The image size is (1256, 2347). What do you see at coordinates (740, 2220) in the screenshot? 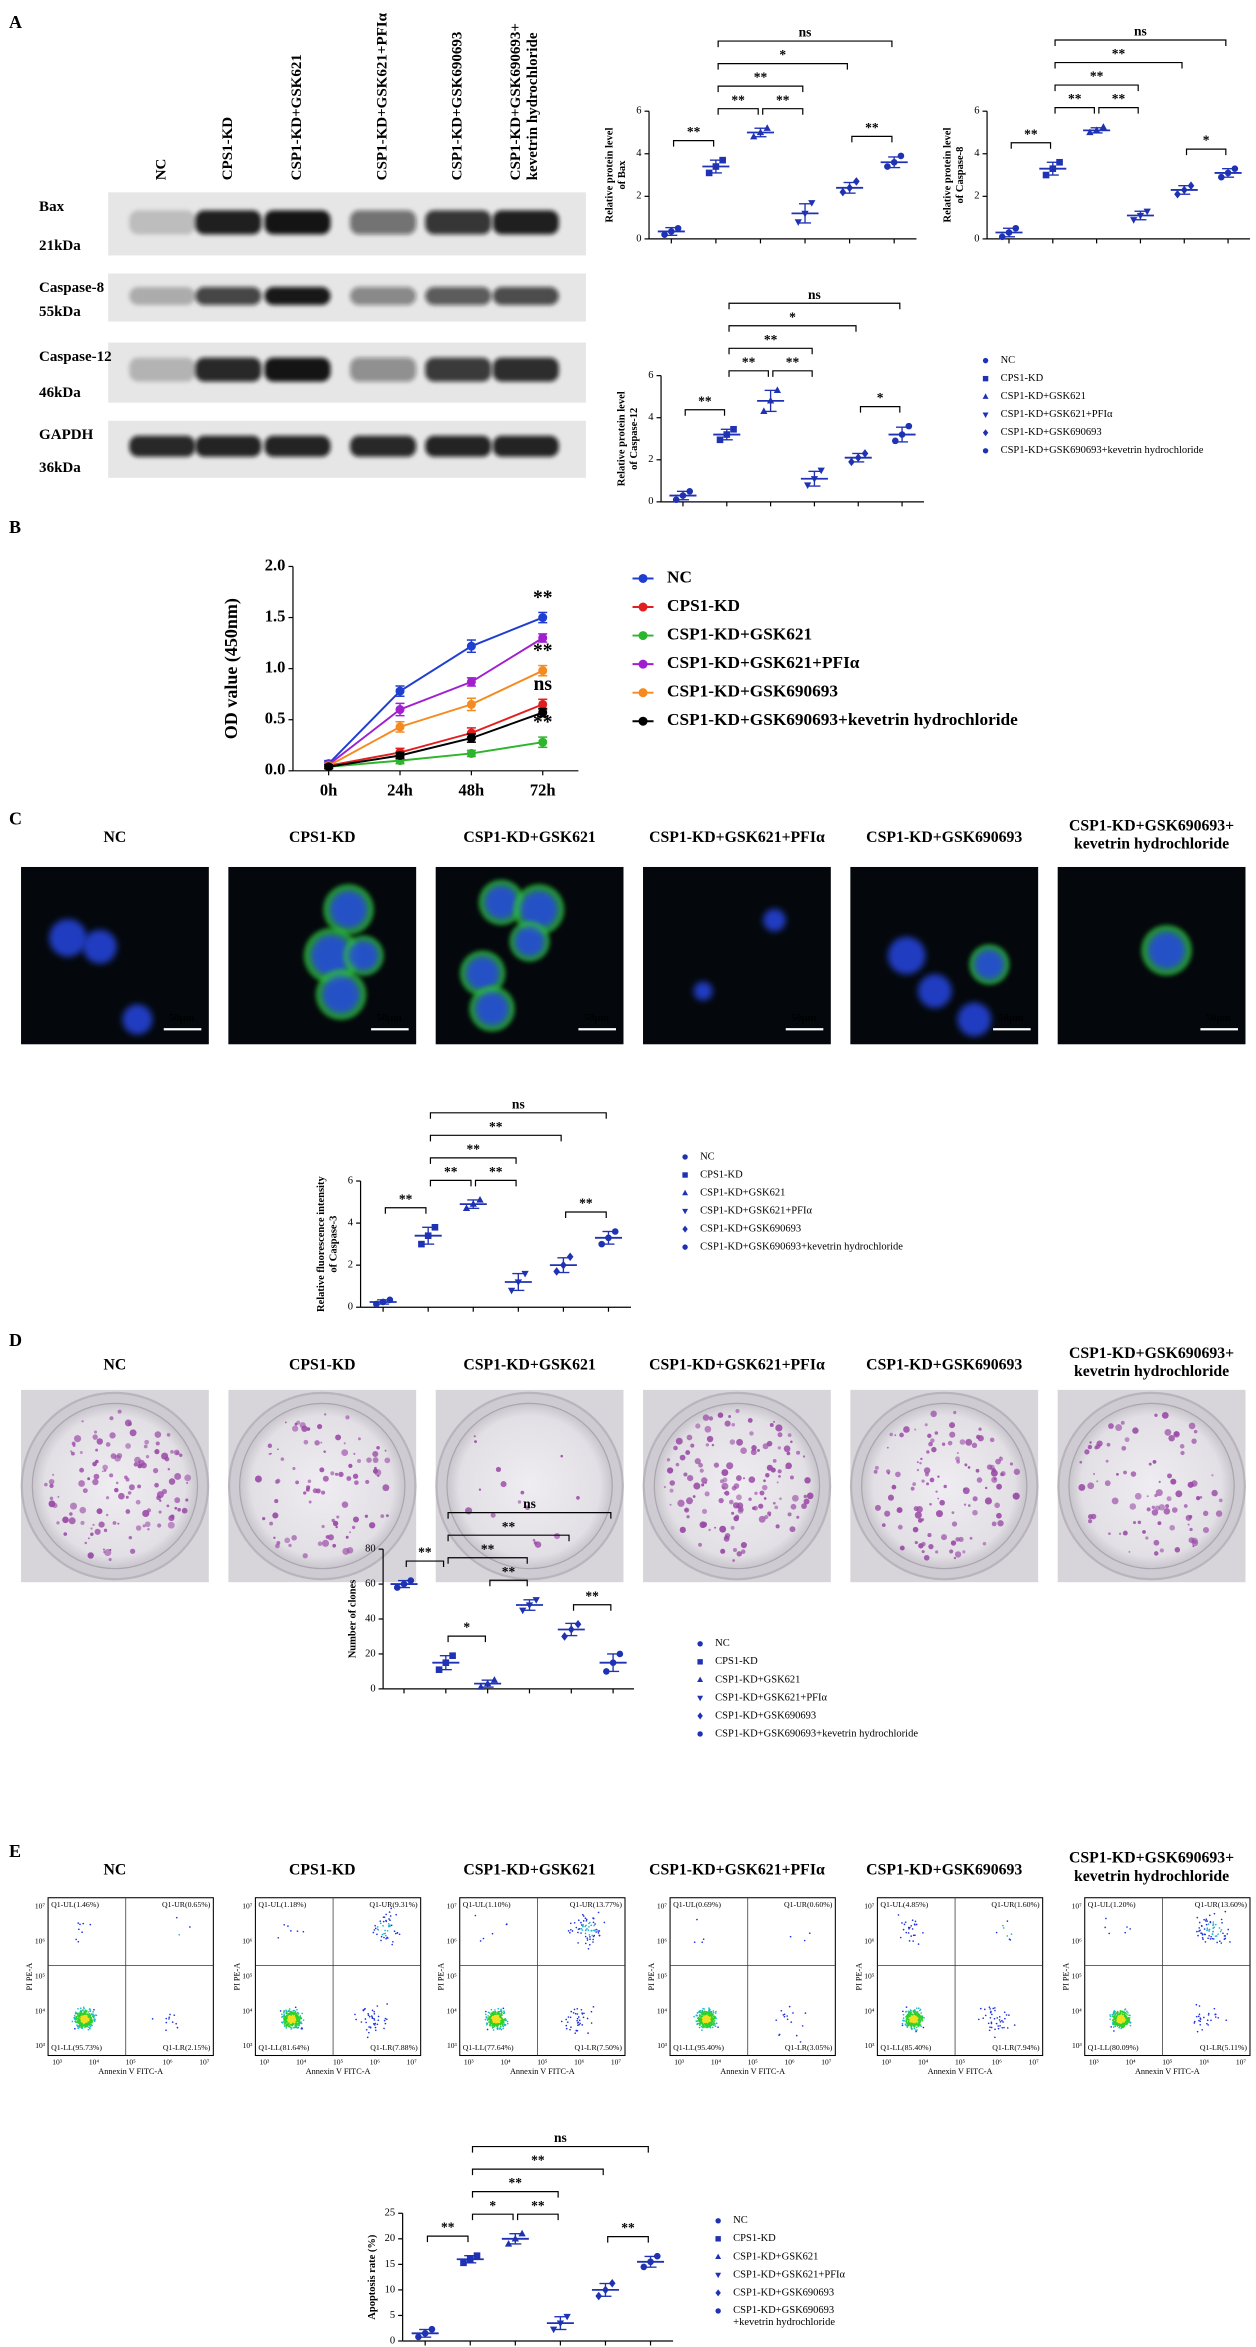
I see `legend-label: NC` at bounding box center [740, 2220].